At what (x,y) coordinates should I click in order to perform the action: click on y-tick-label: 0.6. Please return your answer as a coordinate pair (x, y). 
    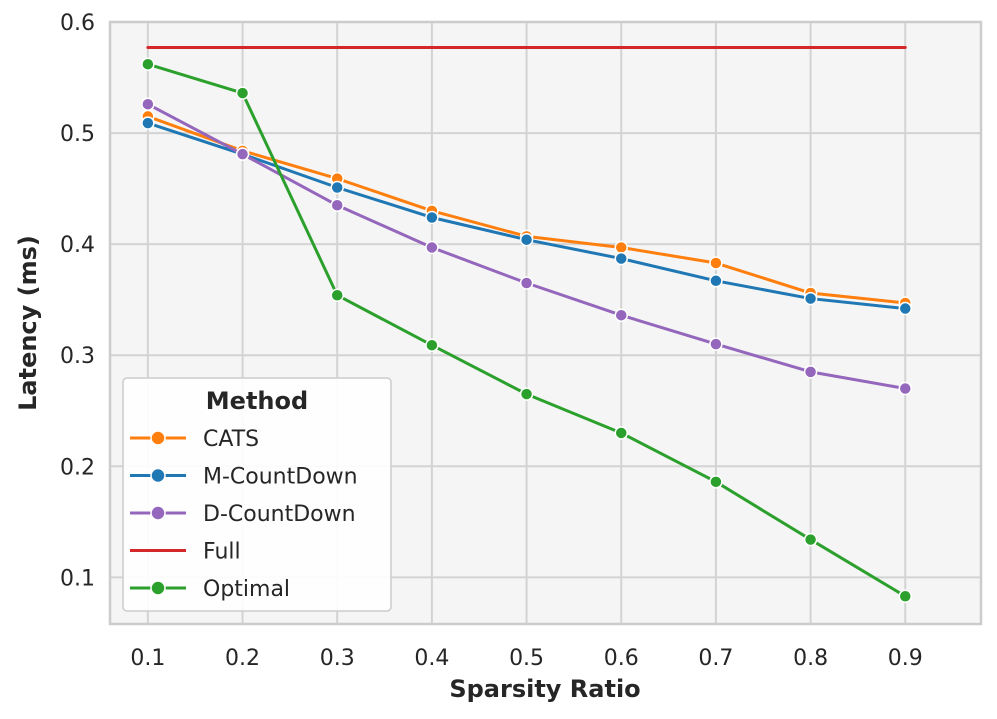
    Looking at the image, I should click on (77, 23).